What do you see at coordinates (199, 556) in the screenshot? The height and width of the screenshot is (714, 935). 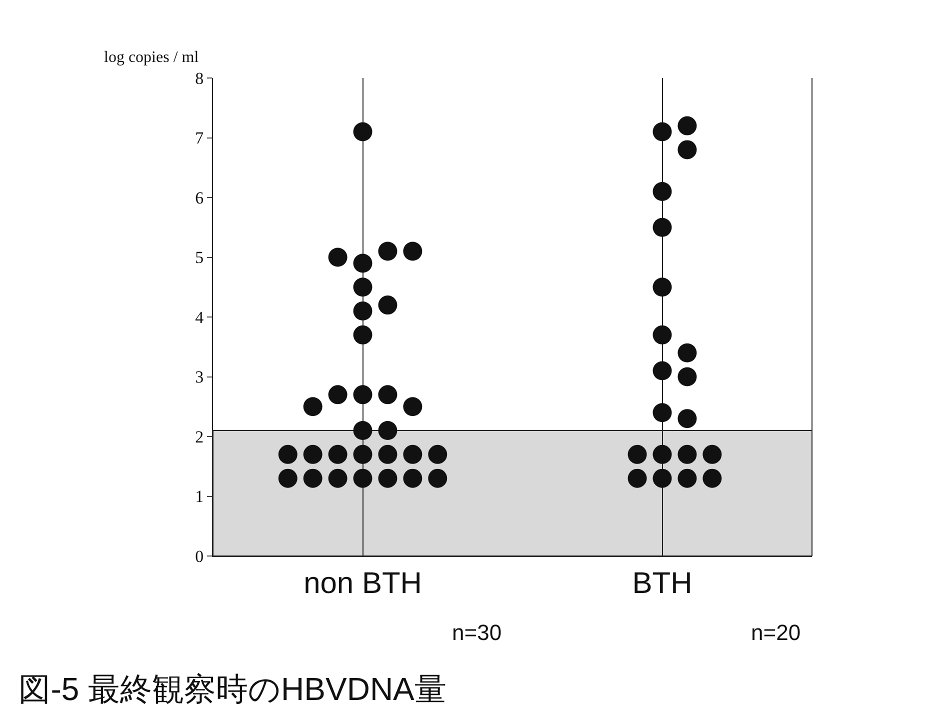 I see `y-tick-label: 0` at bounding box center [199, 556].